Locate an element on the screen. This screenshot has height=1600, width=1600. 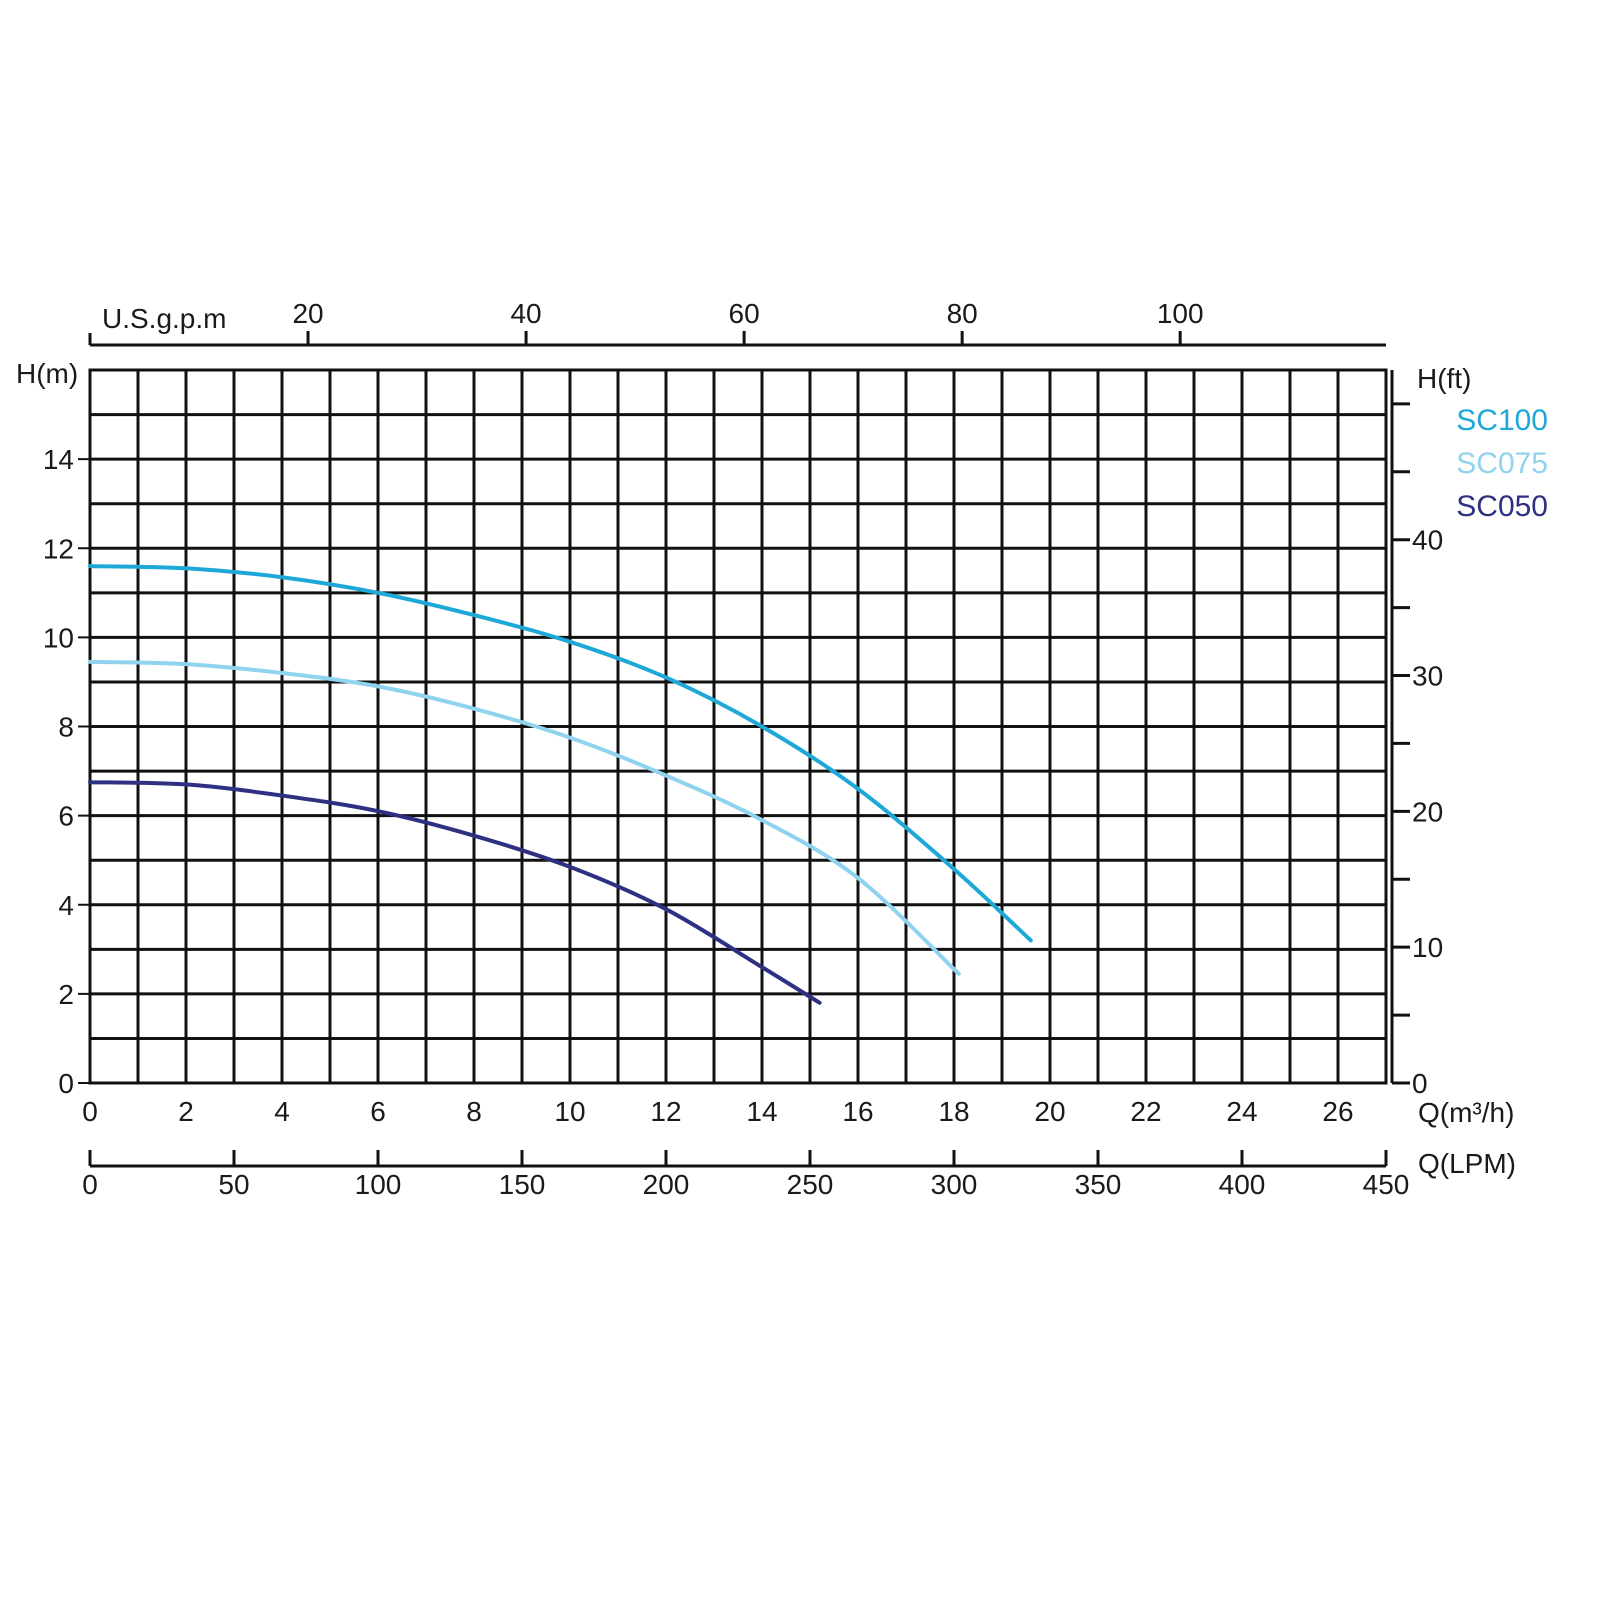
lpm-tick-label: 150 is located at coordinates (522, 1184).